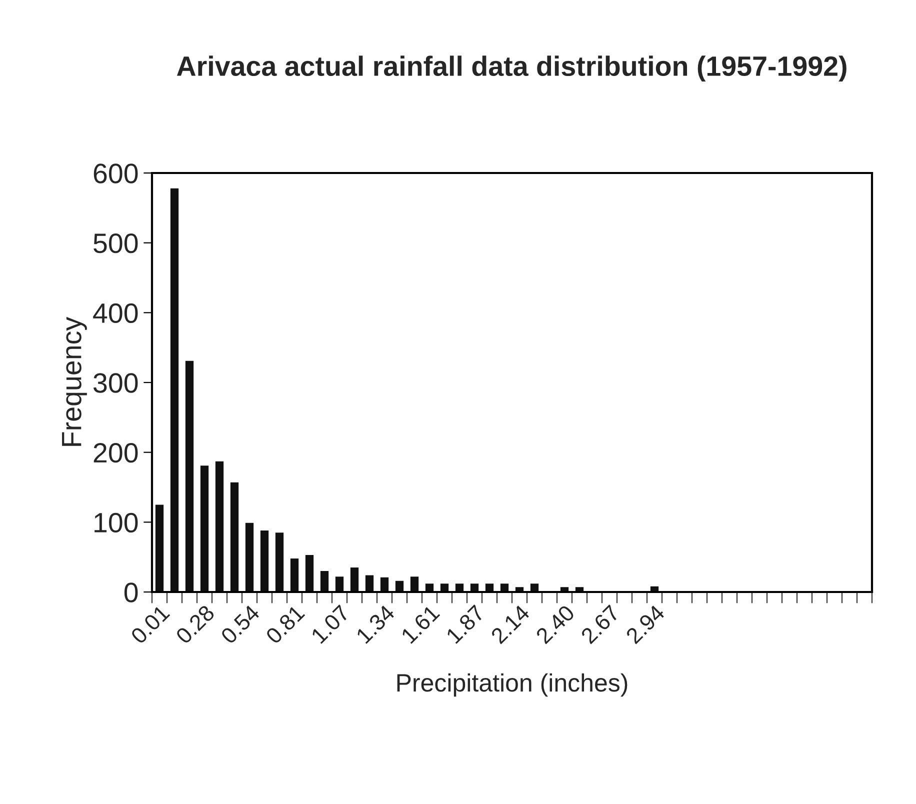 The width and height of the screenshot is (916, 804). What do you see at coordinates (131, 592) in the screenshot?
I see `y-tick-label: 0` at bounding box center [131, 592].